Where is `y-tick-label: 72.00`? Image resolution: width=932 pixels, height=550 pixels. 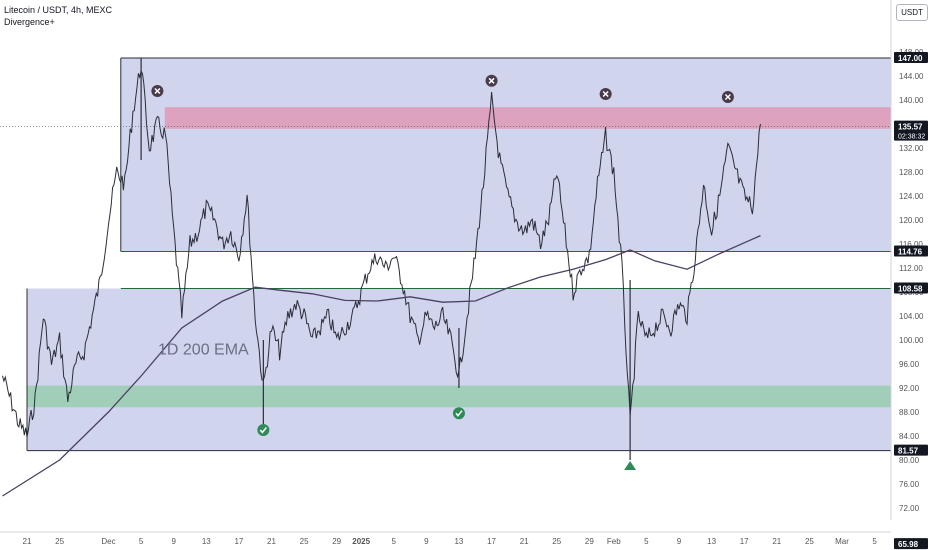 y-tick-label: 72.00 is located at coordinates (909, 508).